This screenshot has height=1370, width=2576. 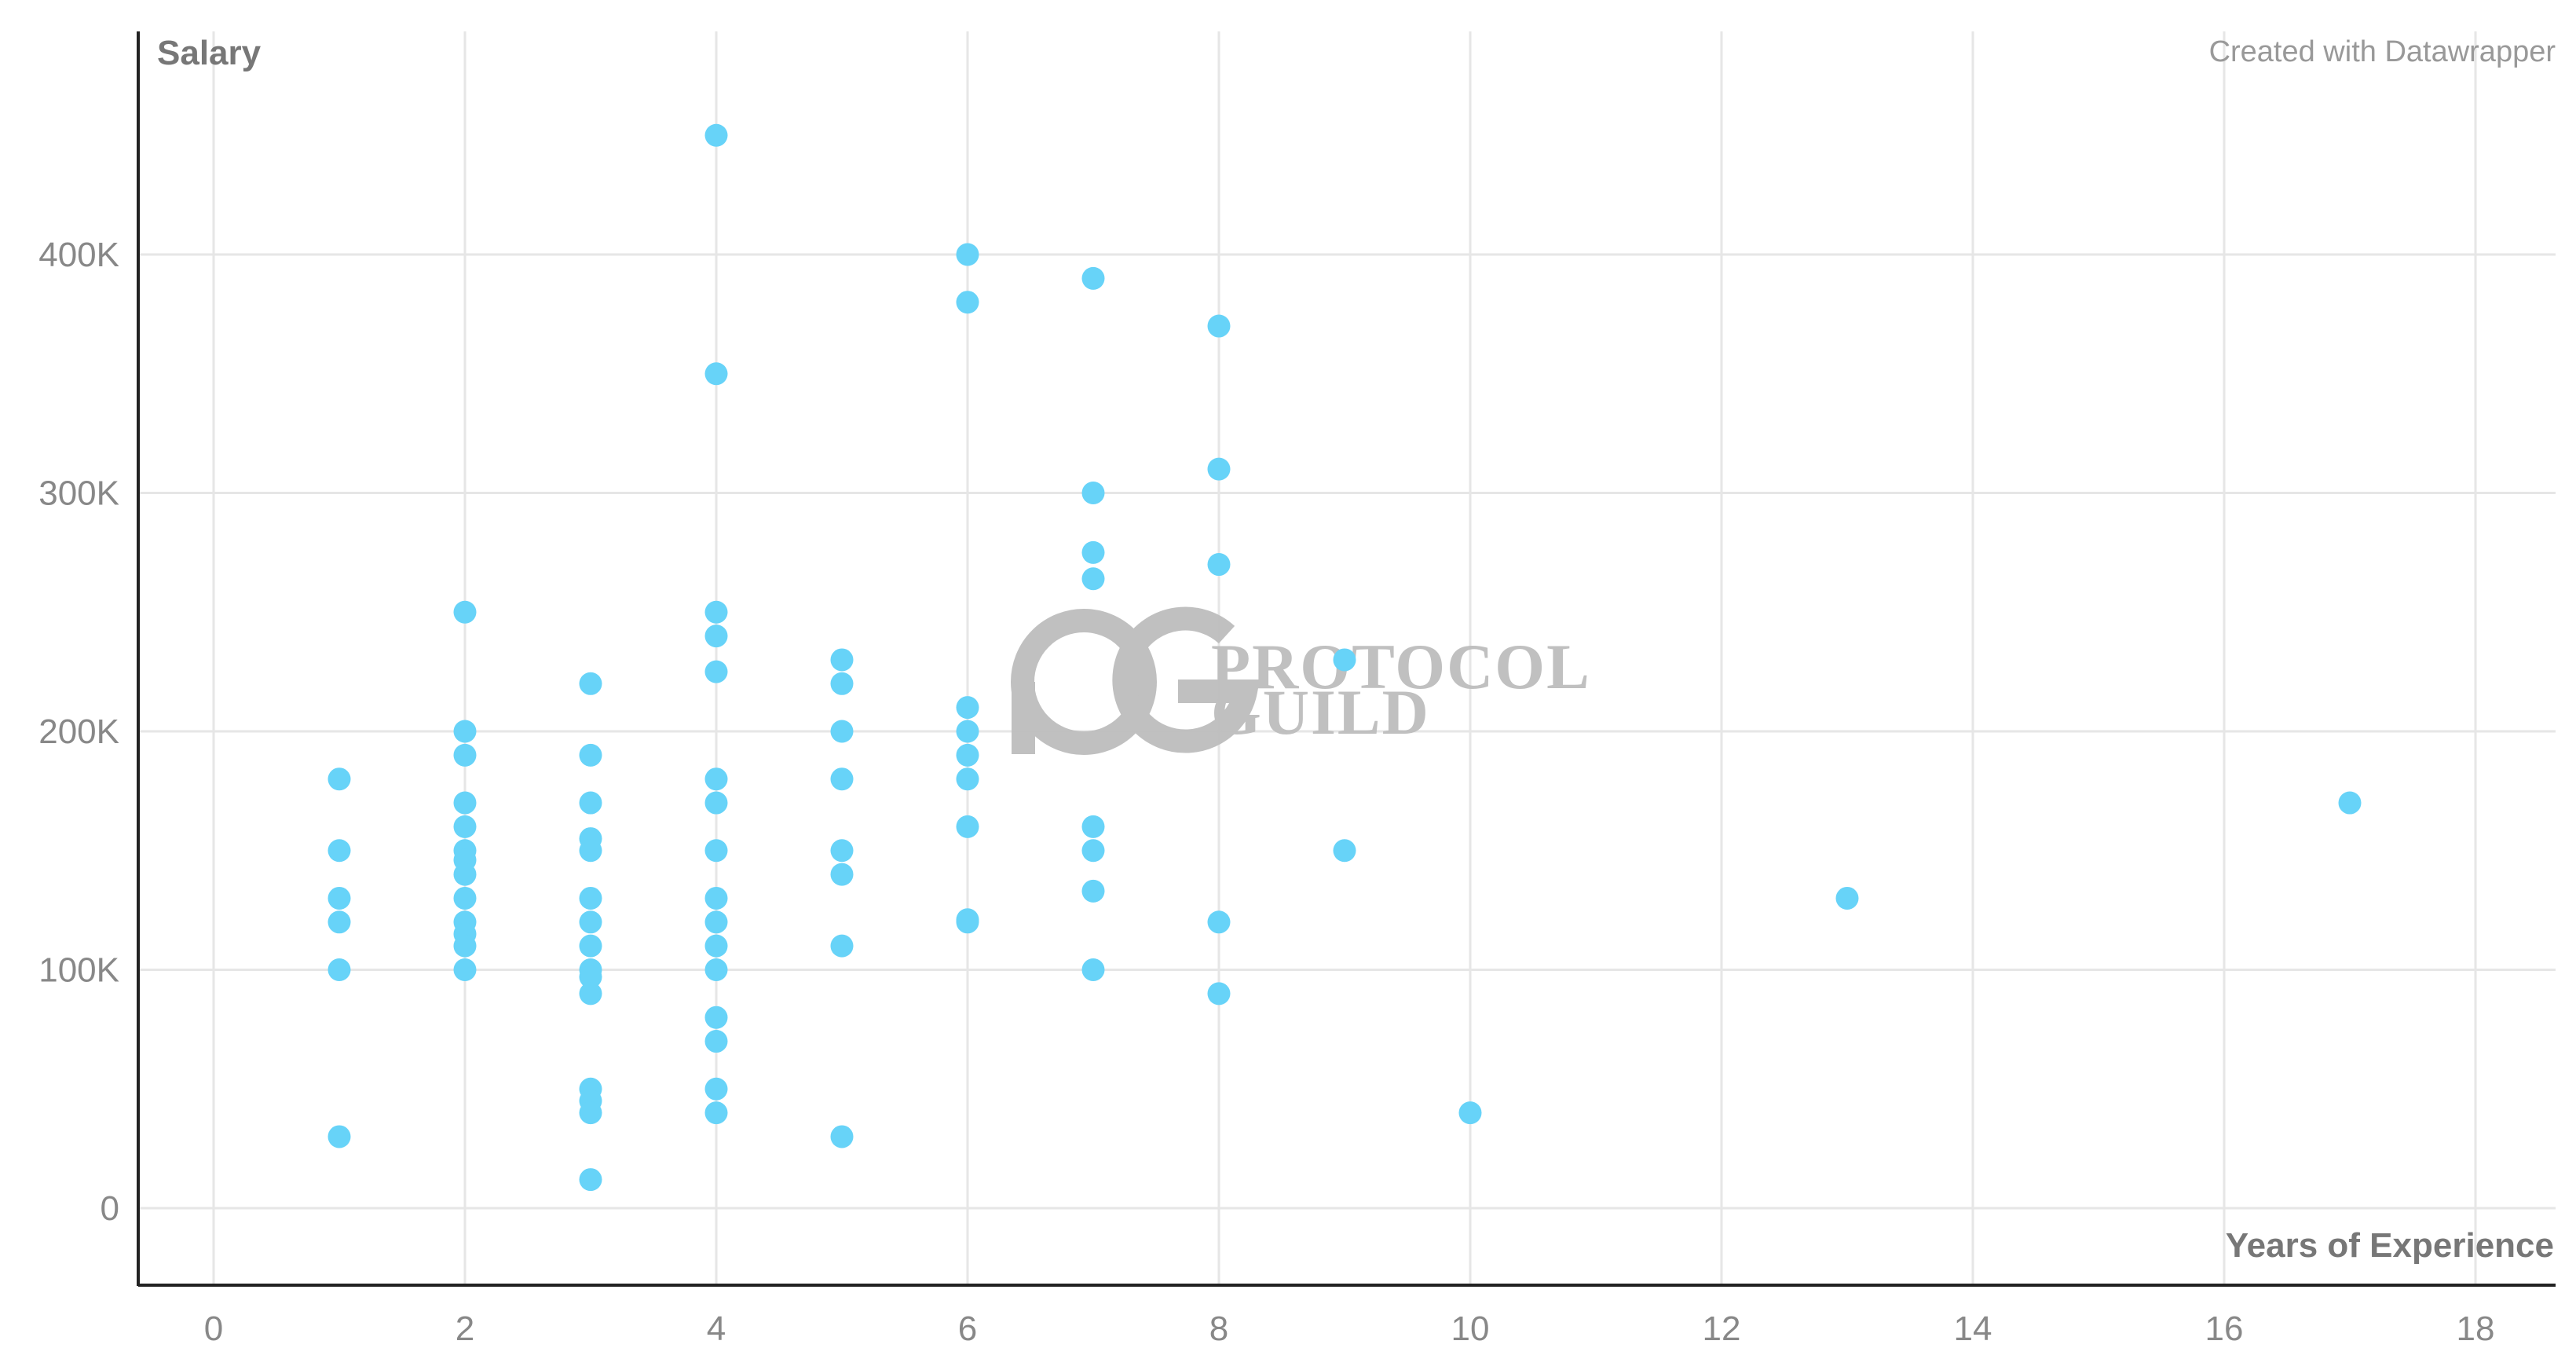 I want to click on y-tick-label: 0, so click(x=110, y=1209).